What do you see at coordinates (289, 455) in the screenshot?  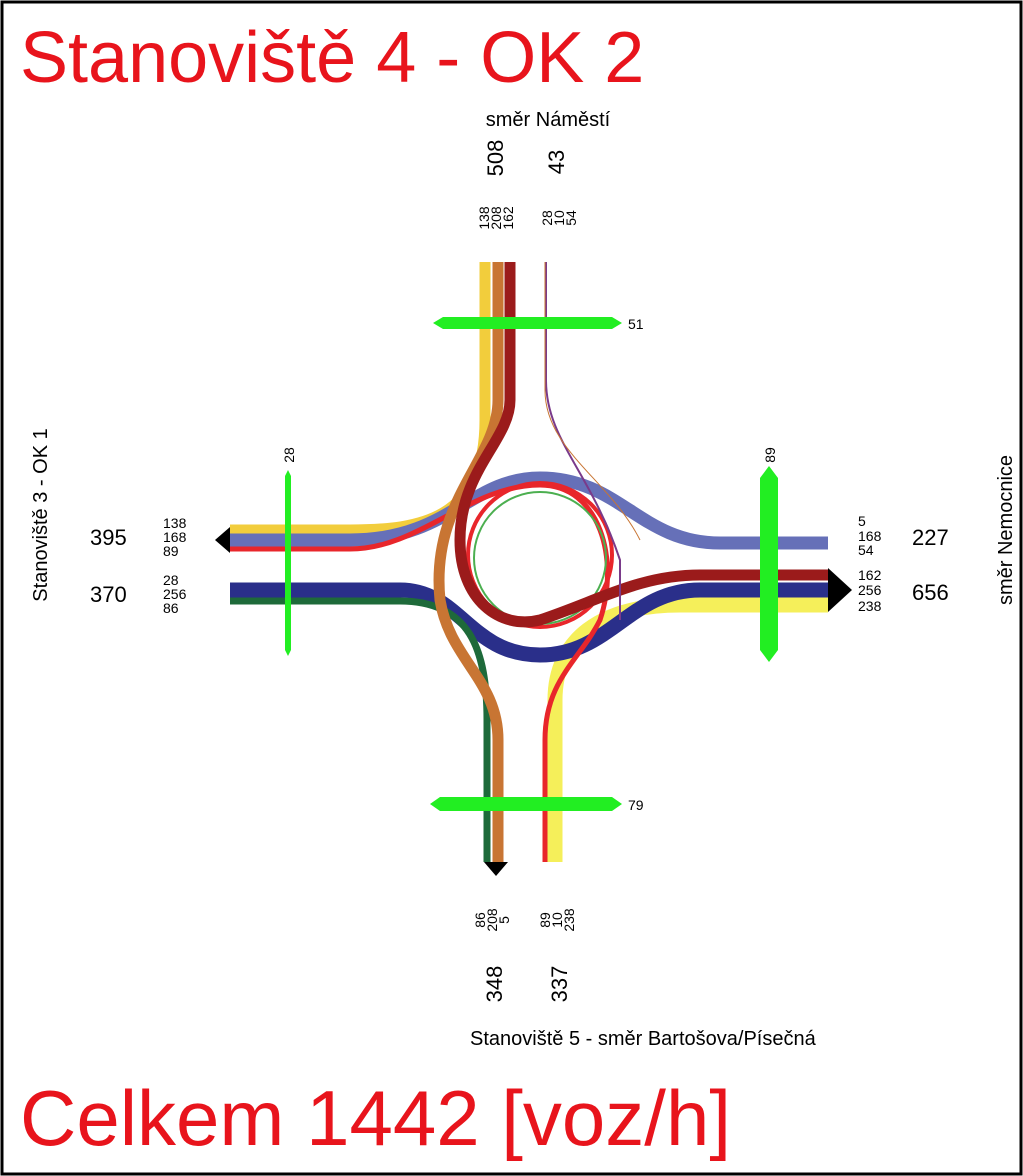 I see `pedestrians: 28` at bounding box center [289, 455].